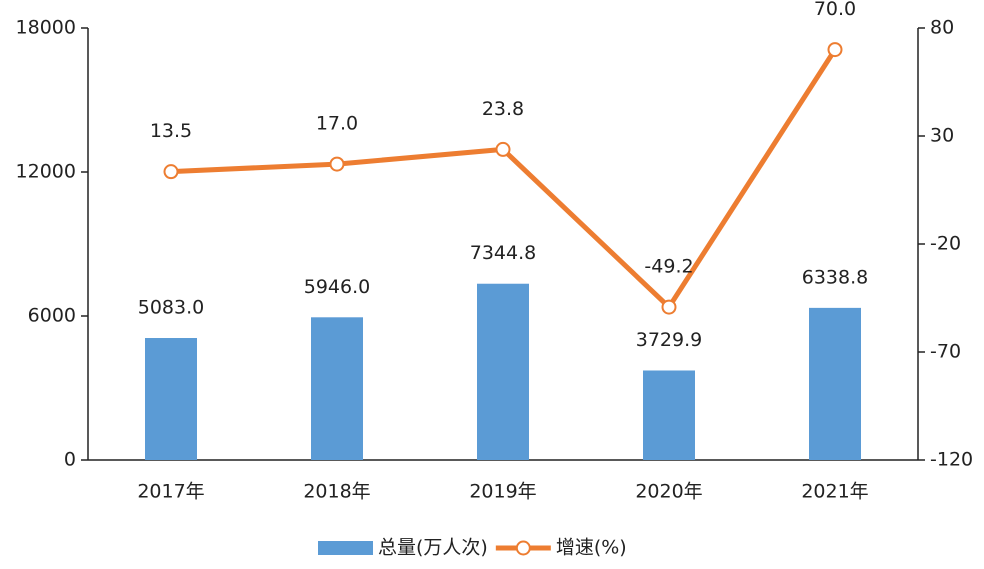 This screenshot has height=569, width=984. What do you see at coordinates (668, 492) in the screenshot?
I see `x-tick-label: 2020年` at bounding box center [668, 492].